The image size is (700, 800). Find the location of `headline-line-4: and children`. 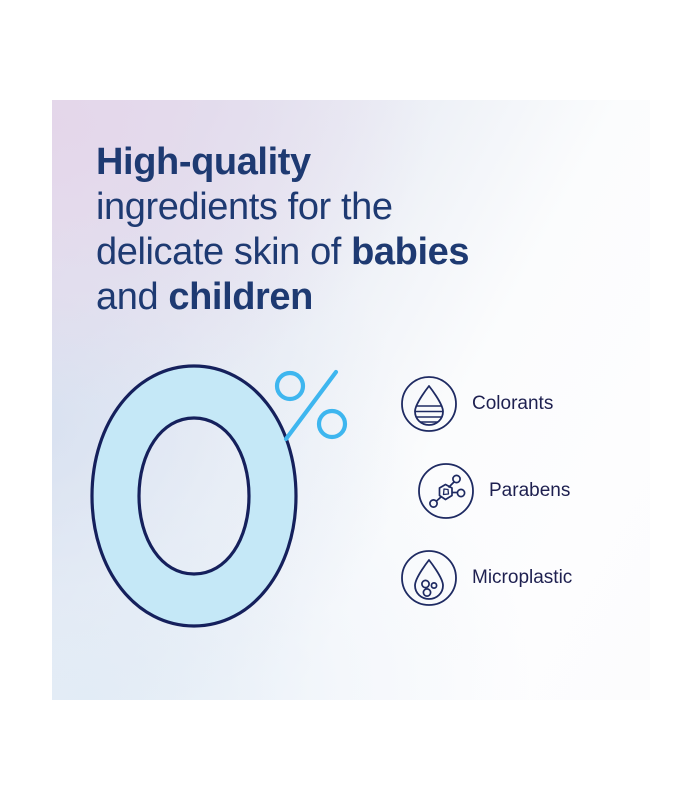

headline-line-4: and children is located at coordinates (336, 297).